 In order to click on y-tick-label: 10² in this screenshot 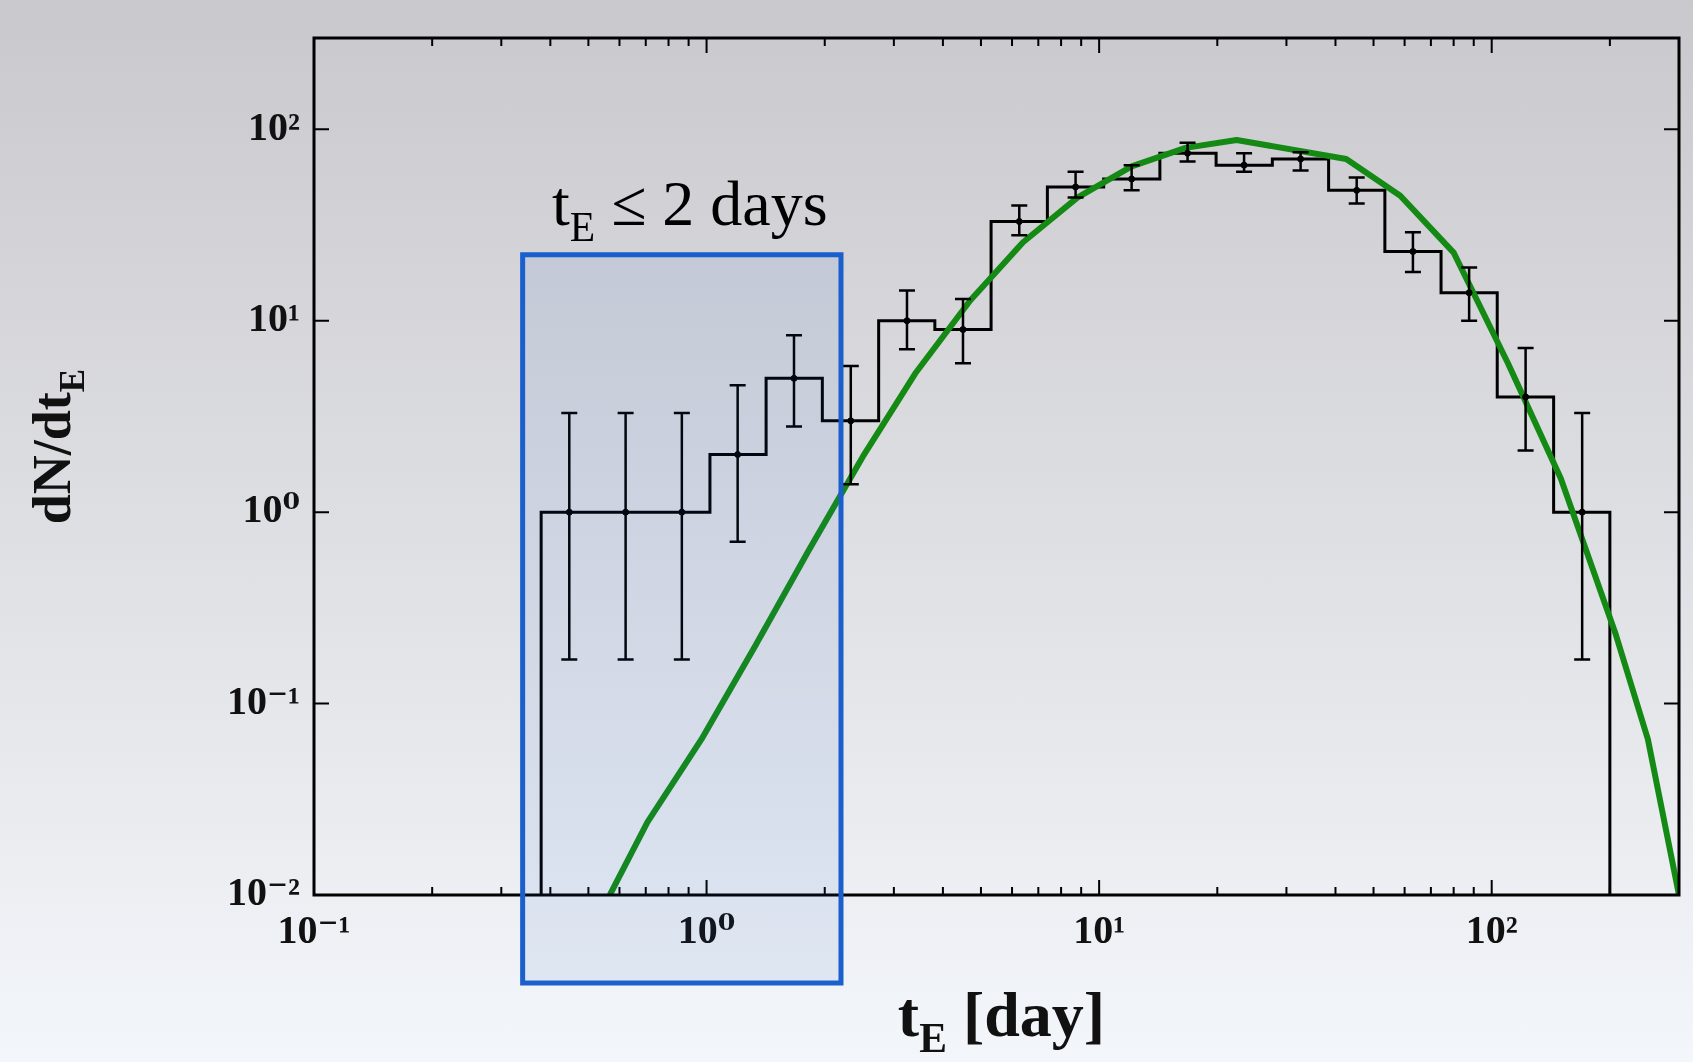, I will do `click(274, 126)`.